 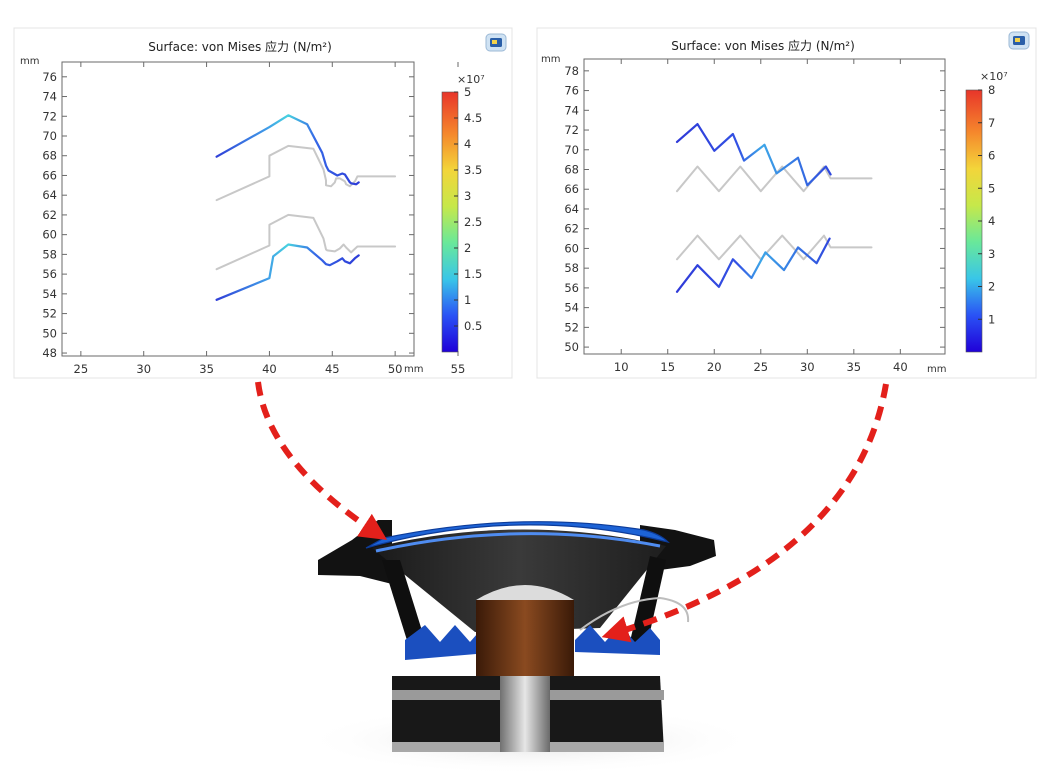 I want to click on right-plot-camera-icon, so click(x=1019, y=40).